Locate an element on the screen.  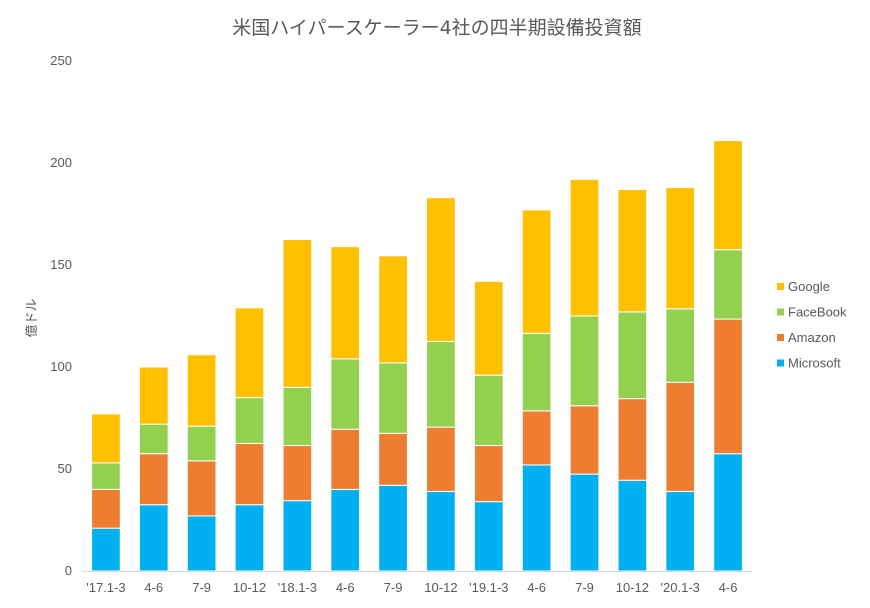
legend-item-facebook: FaceBook is located at coordinates (812, 312).